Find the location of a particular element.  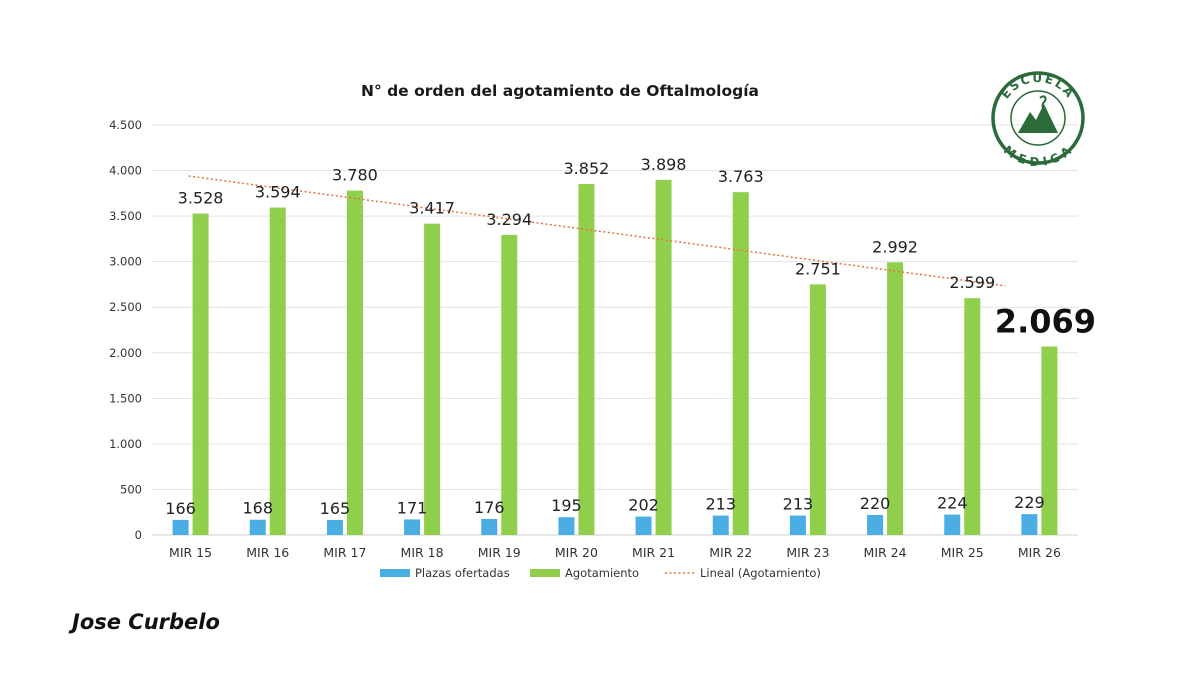

y-tick-label: 4.000 is located at coordinates (125, 171).